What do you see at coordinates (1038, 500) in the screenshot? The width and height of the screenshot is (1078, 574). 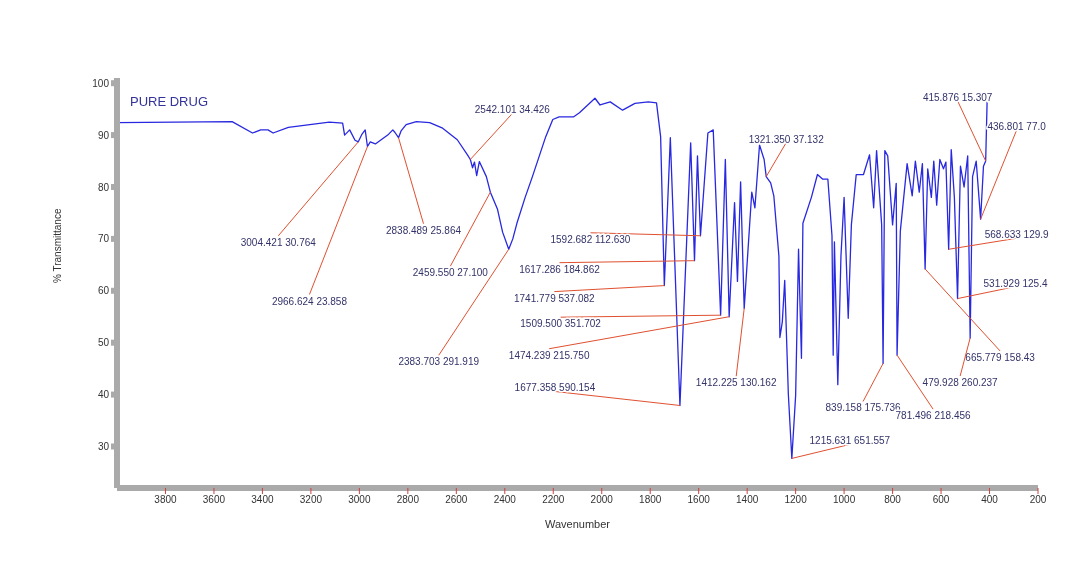 I see `x-tick-label: 200` at bounding box center [1038, 500].